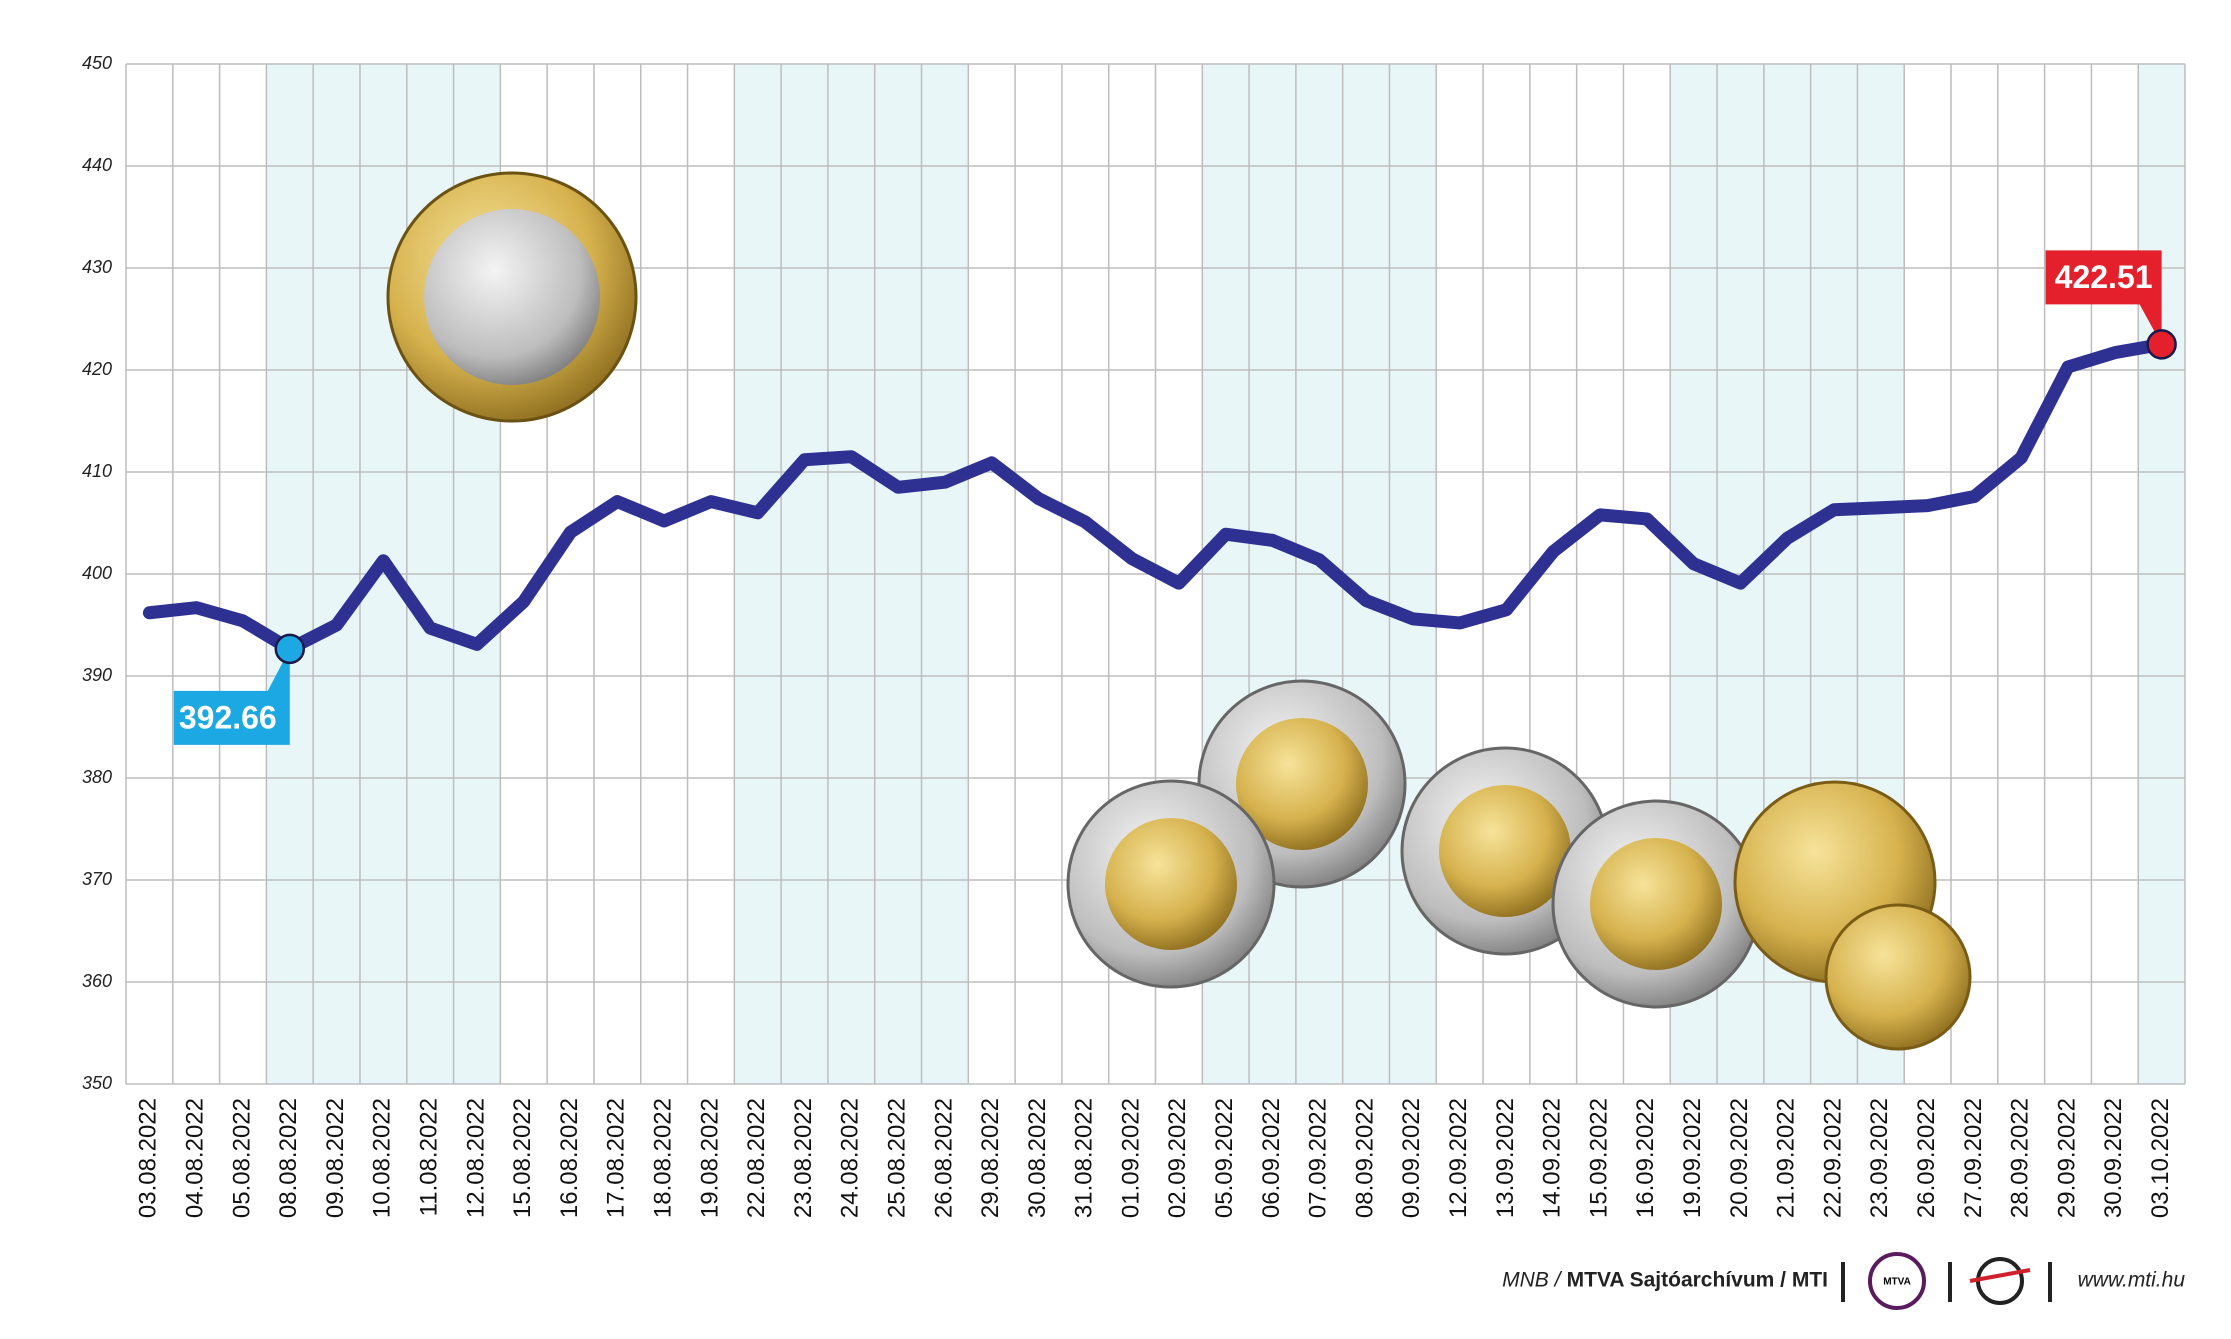 The height and width of the screenshot is (1339, 2231). Describe the element at coordinates (97, 267) in the screenshot. I see `y-tick-label: 430` at that location.